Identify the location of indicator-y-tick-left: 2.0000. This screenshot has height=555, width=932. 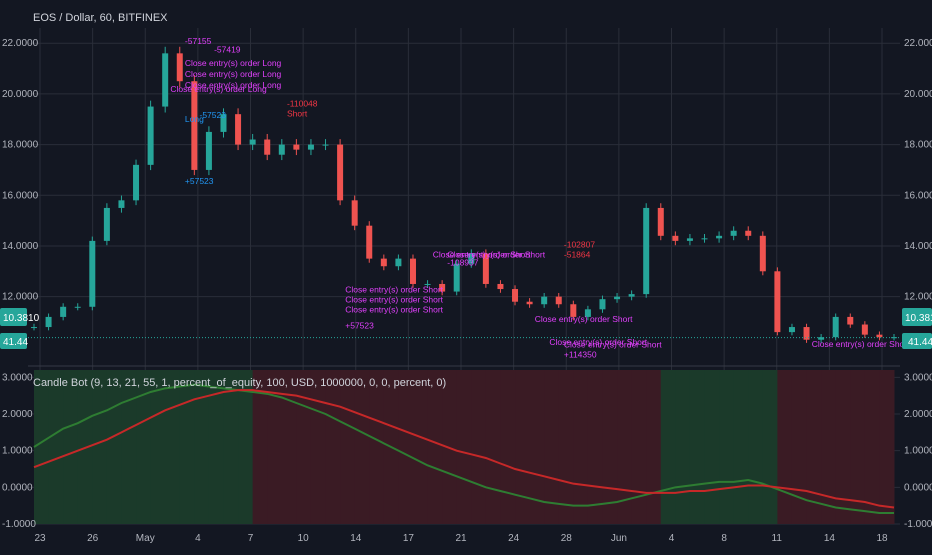
(17, 414).